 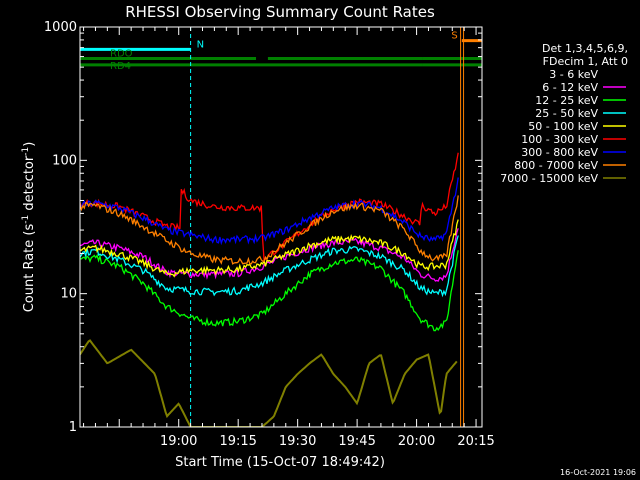 I want to click on series-line-6-12-kev, so click(x=269, y=255).